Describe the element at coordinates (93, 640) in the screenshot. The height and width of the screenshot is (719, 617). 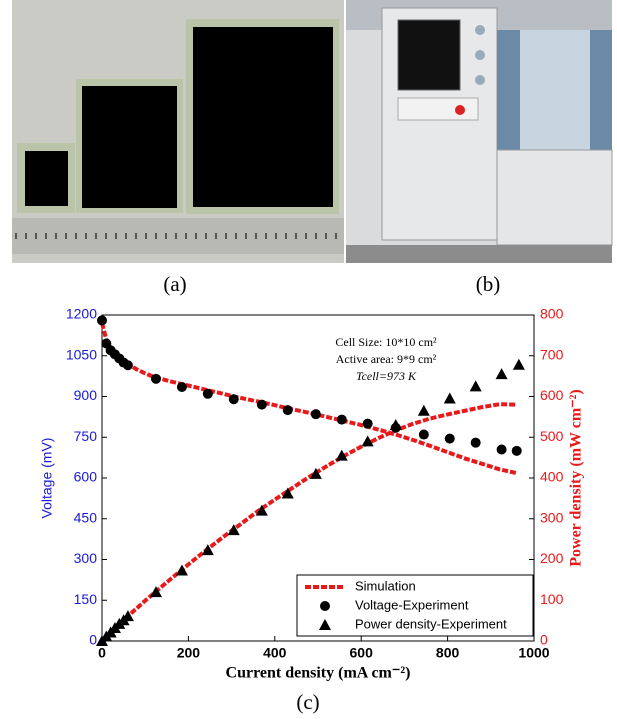
I see `y-tick-label: 0` at that location.